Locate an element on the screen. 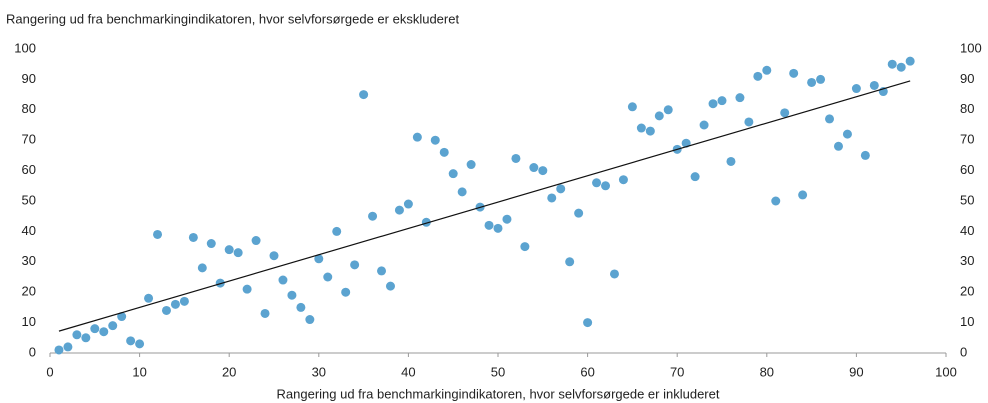 This screenshot has width=988, height=403. x-tick-label: 40 is located at coordinates (408, 371).